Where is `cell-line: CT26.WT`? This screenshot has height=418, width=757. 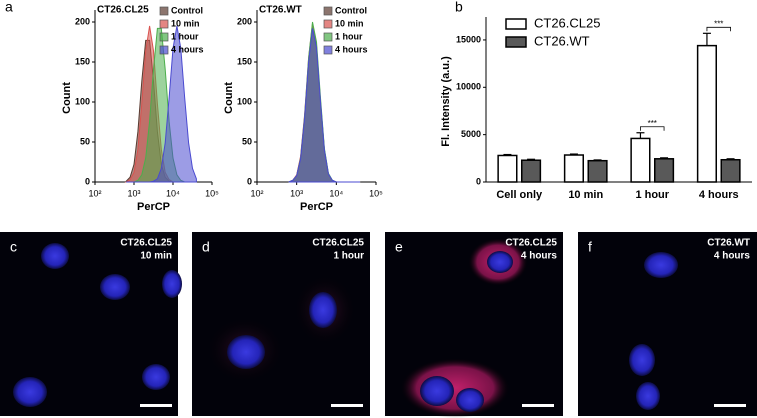 cell-line: CT26.WT is located at coordinates (728, 243).